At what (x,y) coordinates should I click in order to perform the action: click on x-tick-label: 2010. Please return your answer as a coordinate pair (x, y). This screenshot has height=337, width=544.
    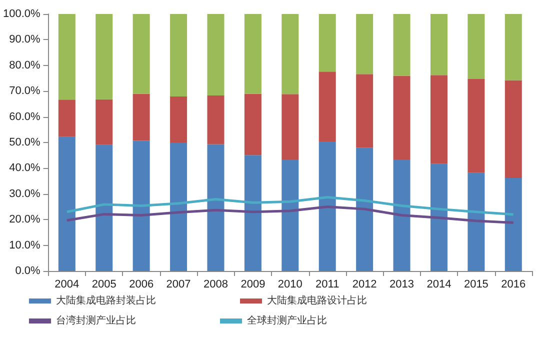
    Looking at the image, I should click on (290, 284).